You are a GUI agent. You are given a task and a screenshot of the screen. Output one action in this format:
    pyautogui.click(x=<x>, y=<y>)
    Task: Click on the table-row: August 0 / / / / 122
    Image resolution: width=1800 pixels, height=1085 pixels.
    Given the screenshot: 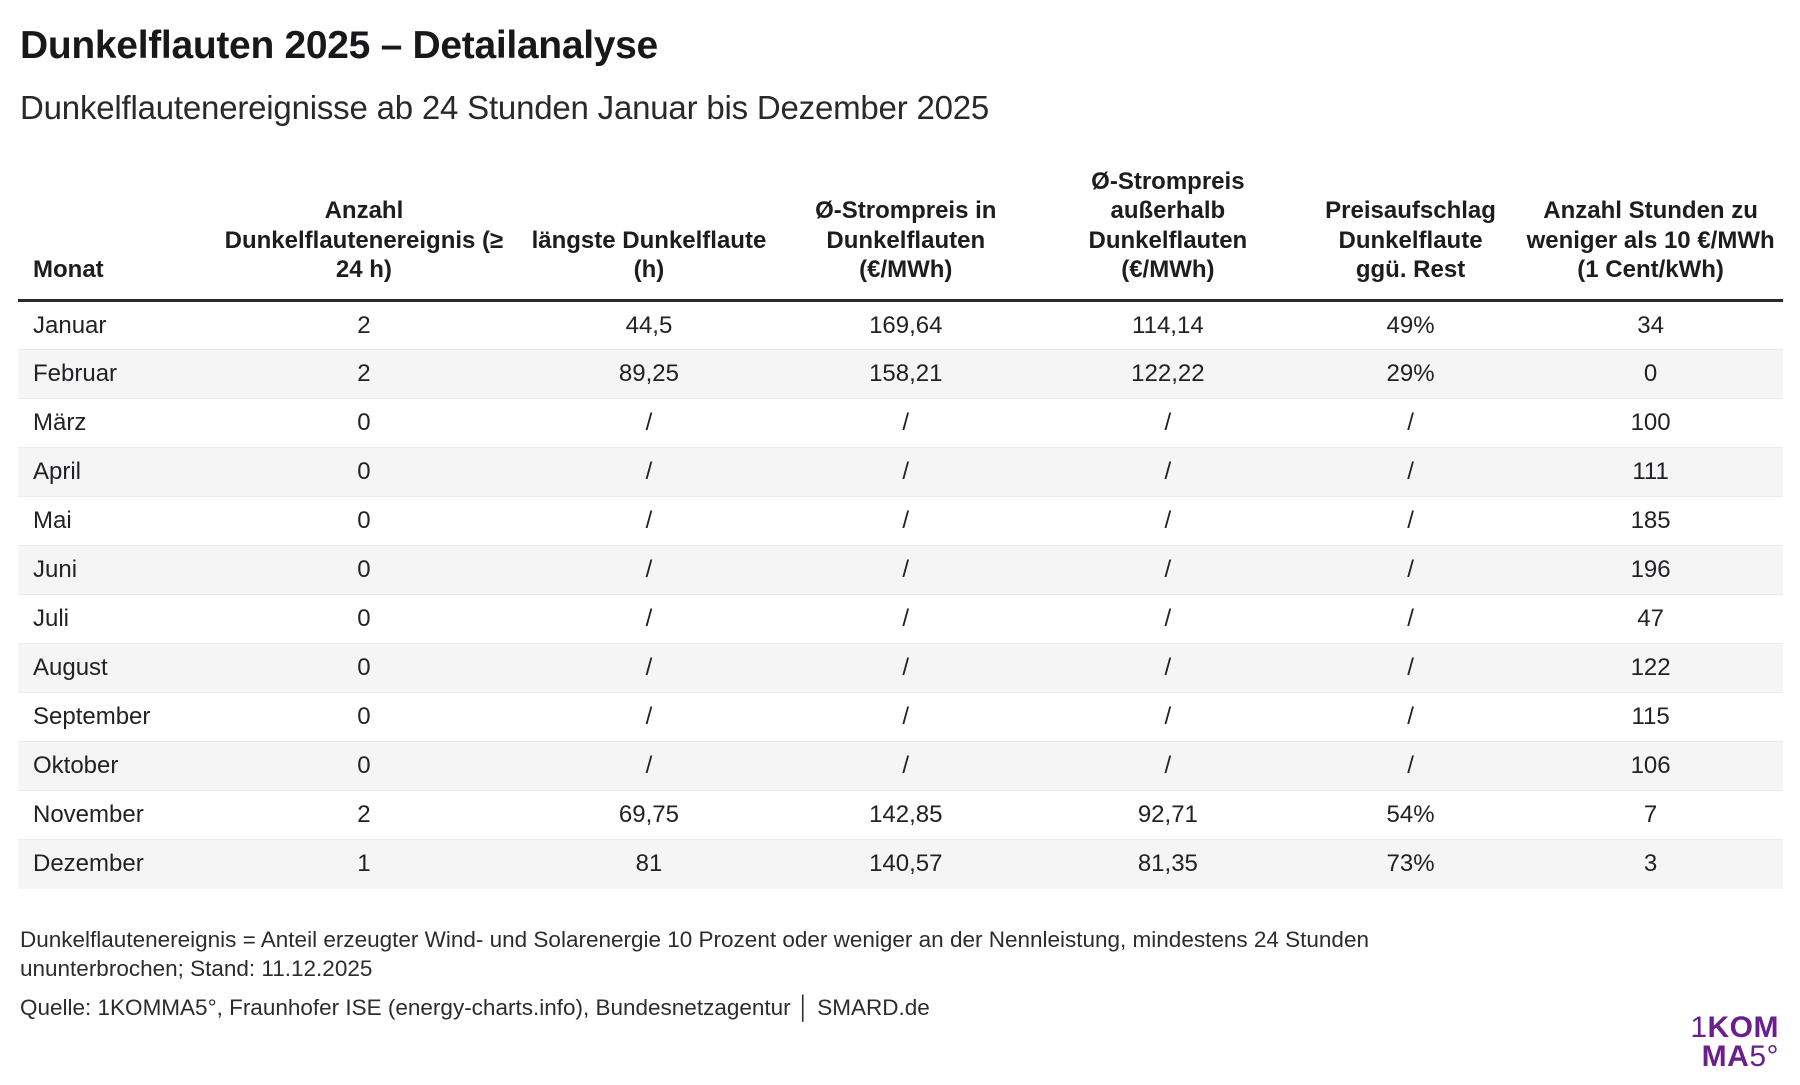 What is the action you would take?
    pyautogui.click(x=900, y=668)
    